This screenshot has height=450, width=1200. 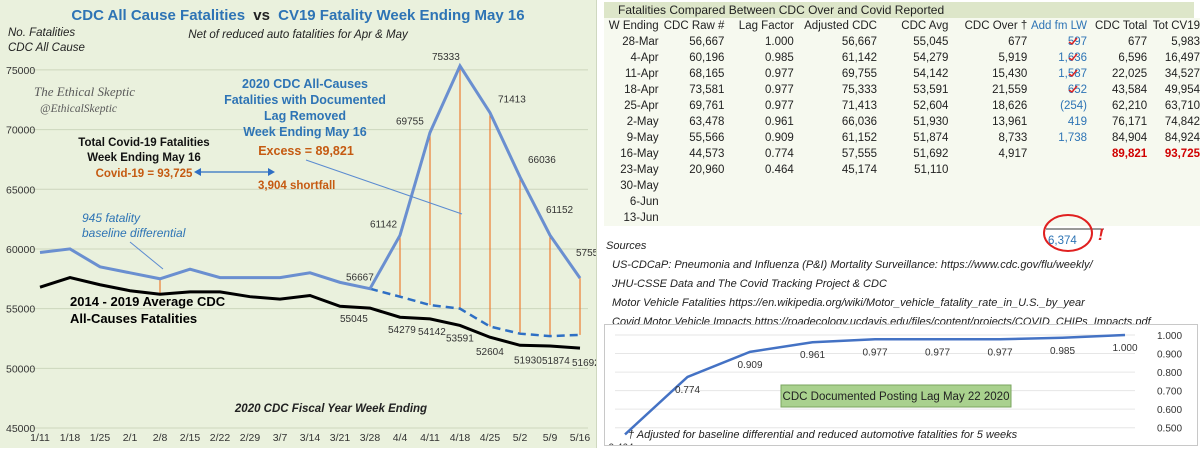 I want to click on table-row: 30-May, so click(x=902, y=186).